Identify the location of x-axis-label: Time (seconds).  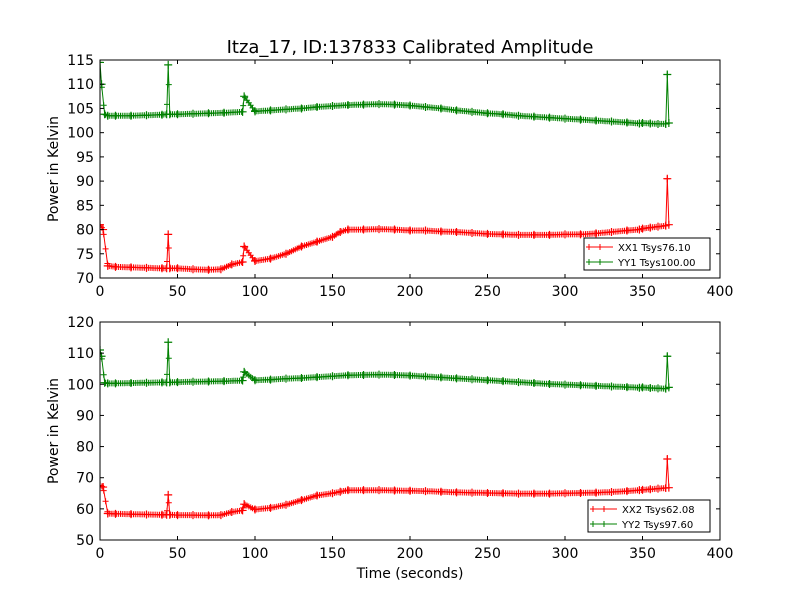
(410, 574).